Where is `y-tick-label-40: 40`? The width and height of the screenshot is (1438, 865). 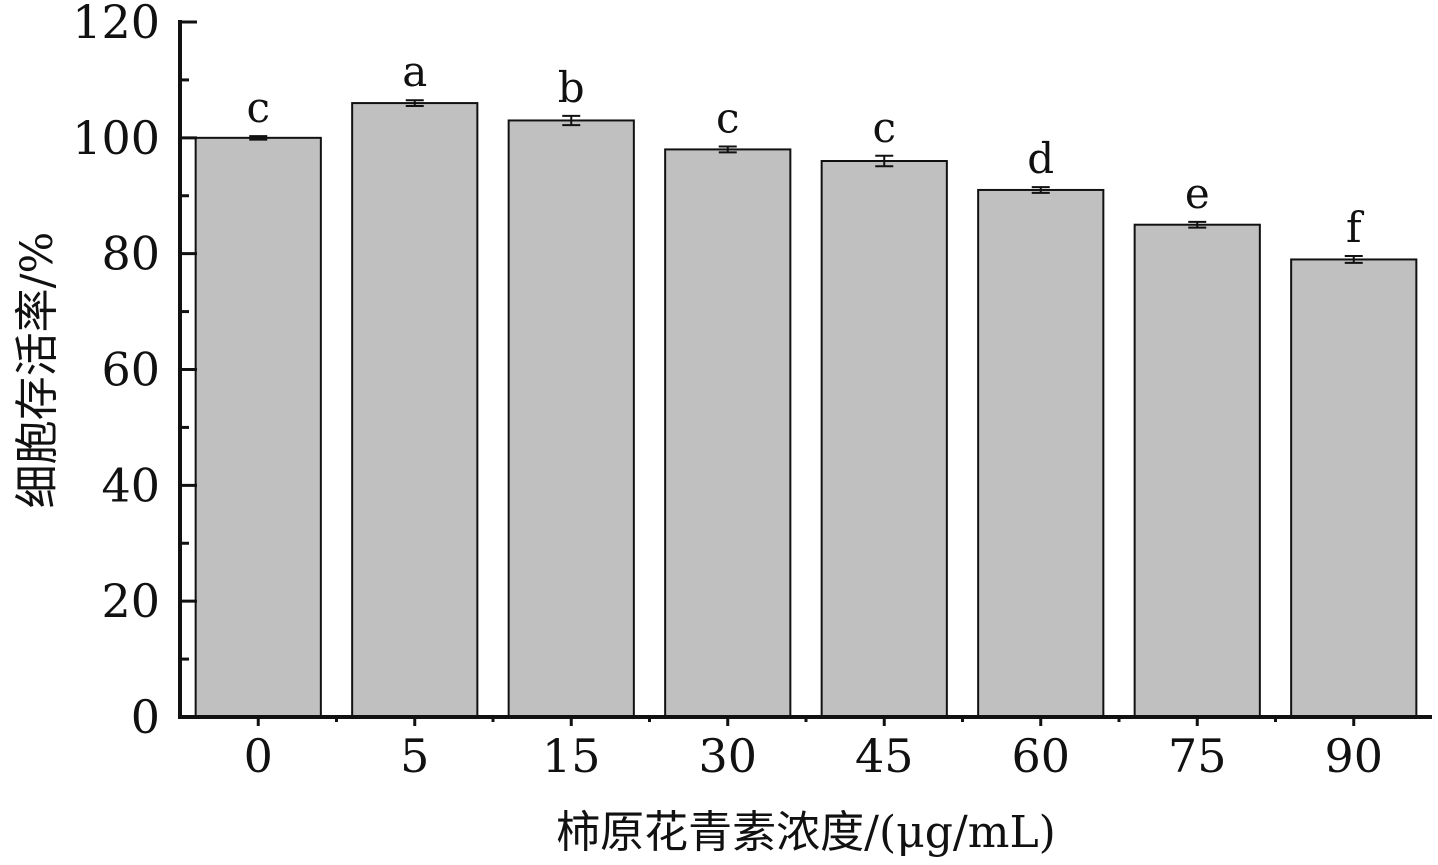
y-tick-label-40: 40 is located at coordinates (130, 485).